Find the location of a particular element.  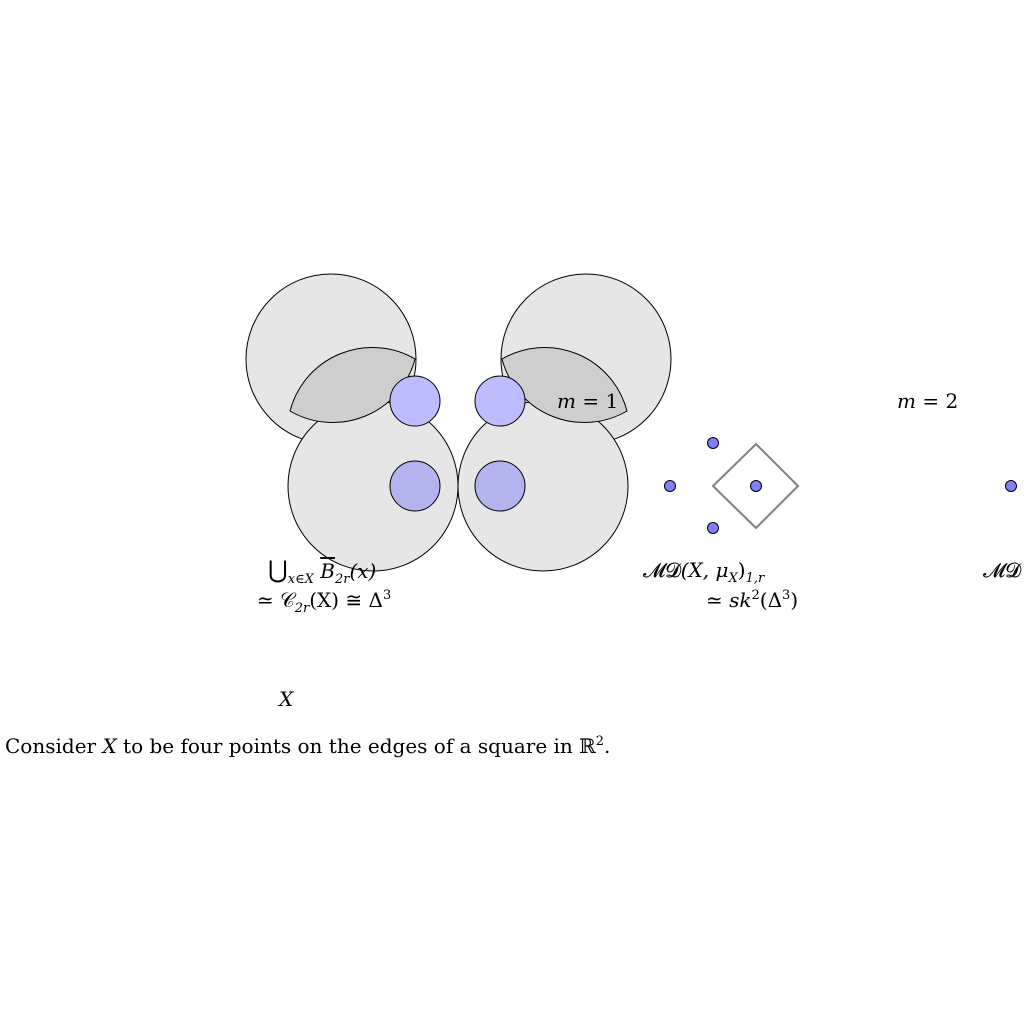

md2-diagram is located at coordinates (1011, 486).